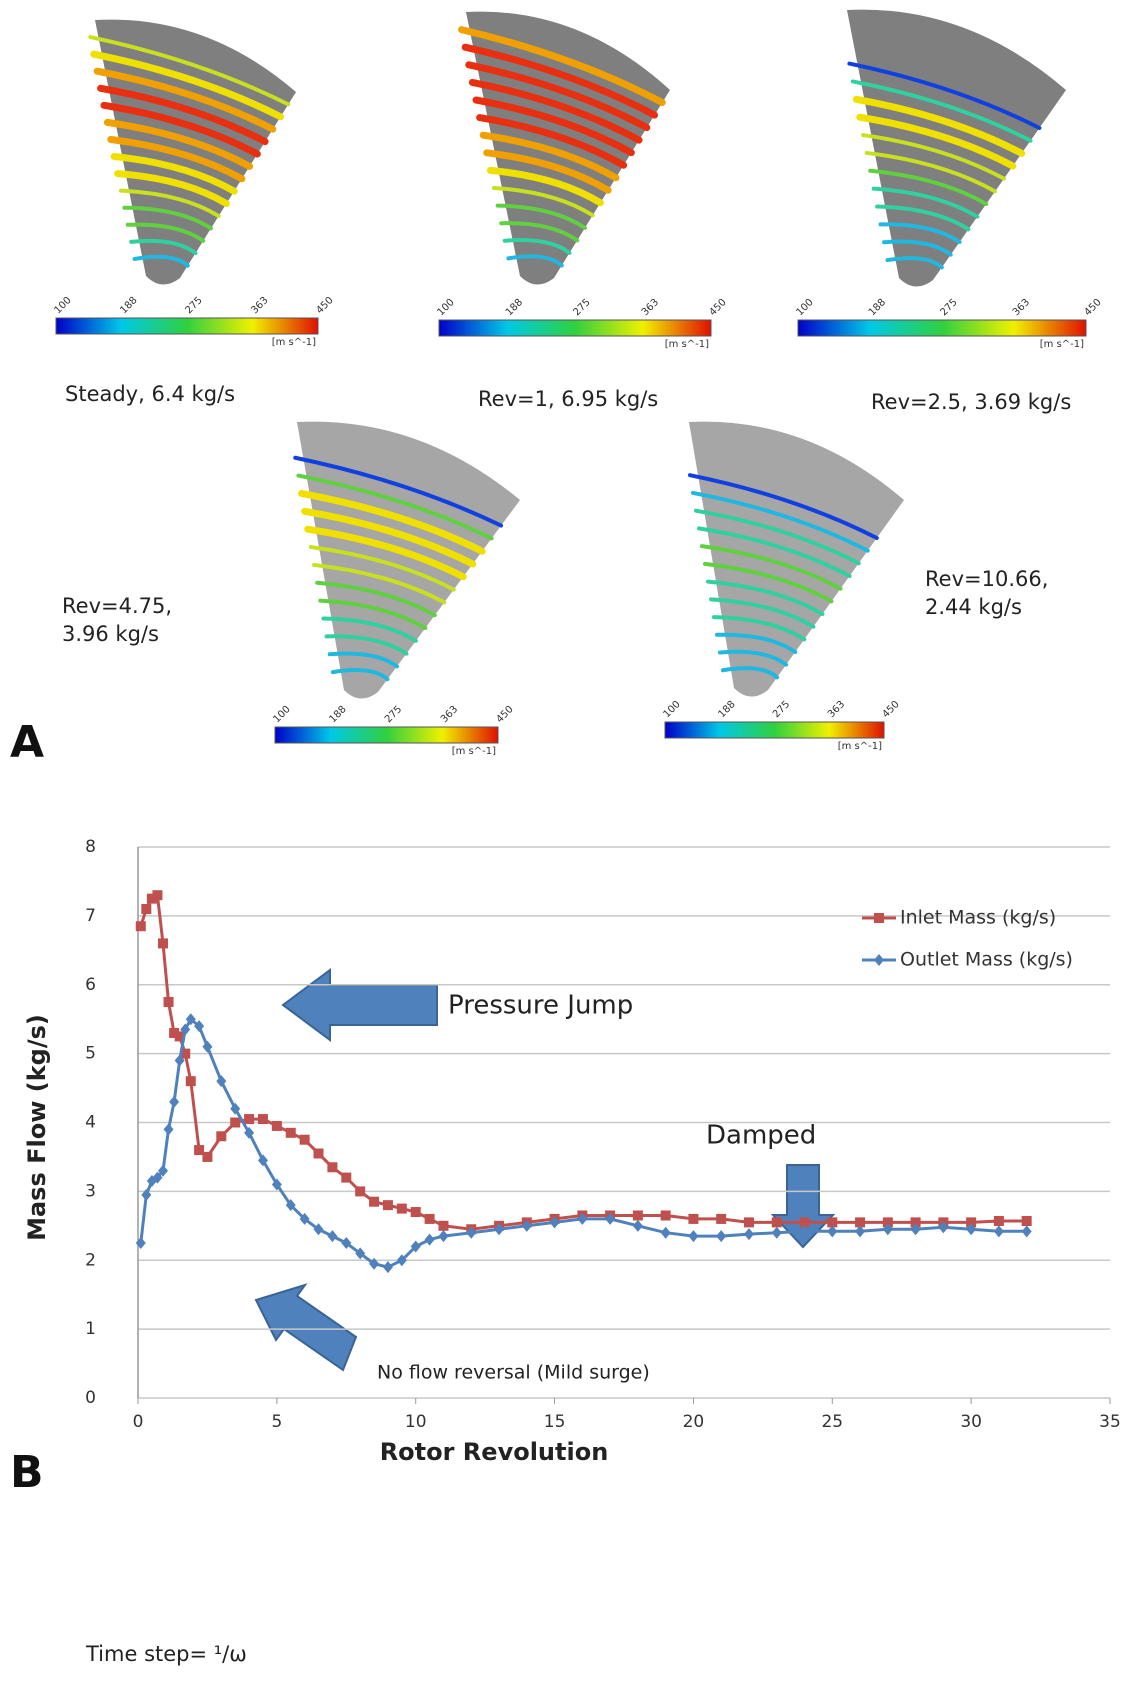 This screenshot has height=1690, width=1130. What do you see at coordinates (138, 1422) in the screenshot?
I see `x-tick-label: 0` at bounding box center [138, 1422].